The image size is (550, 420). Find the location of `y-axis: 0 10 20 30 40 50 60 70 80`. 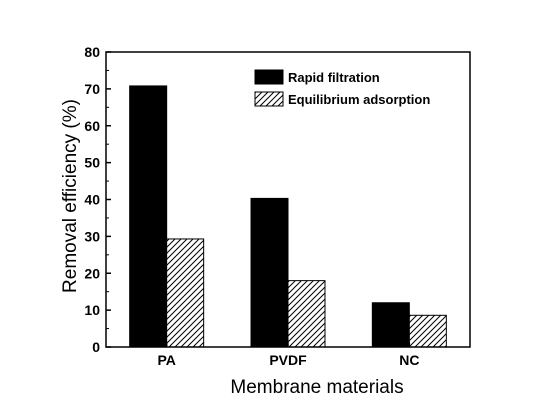

y-axis: 0 10 20 30 40 50 60 70 80 is located at coordinates (97, 199).